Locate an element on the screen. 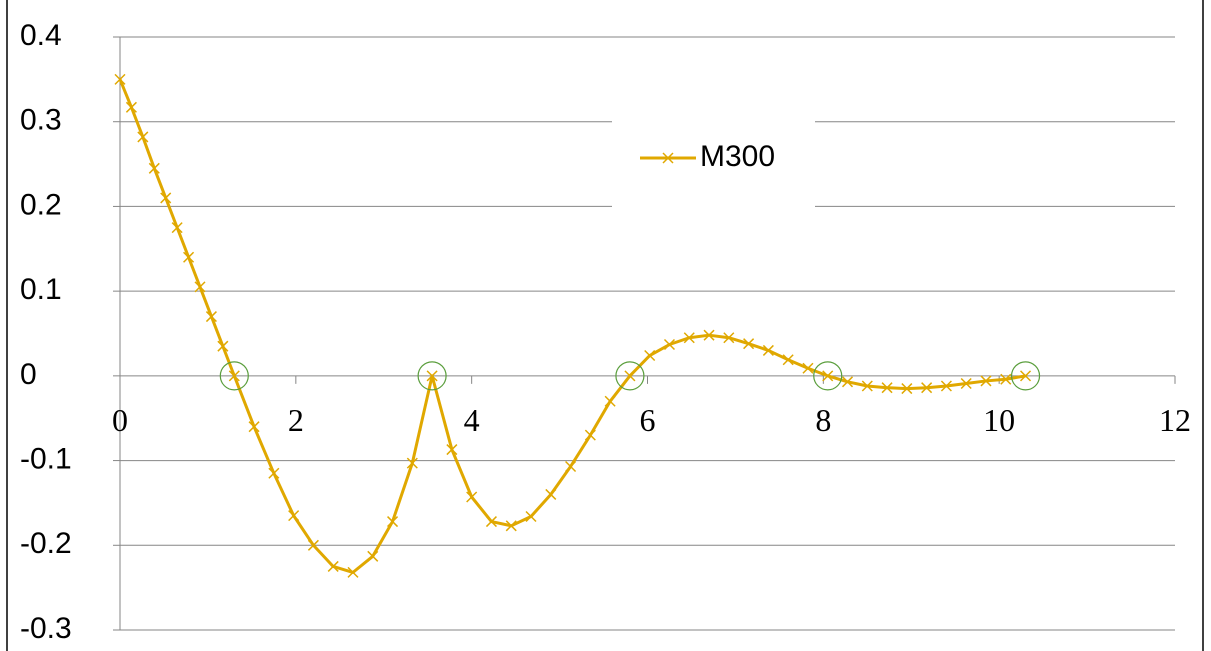 The height and width of the screenshot is (651, 1211). y-tick-label: 0.4 is located at coordinates (41, 35).